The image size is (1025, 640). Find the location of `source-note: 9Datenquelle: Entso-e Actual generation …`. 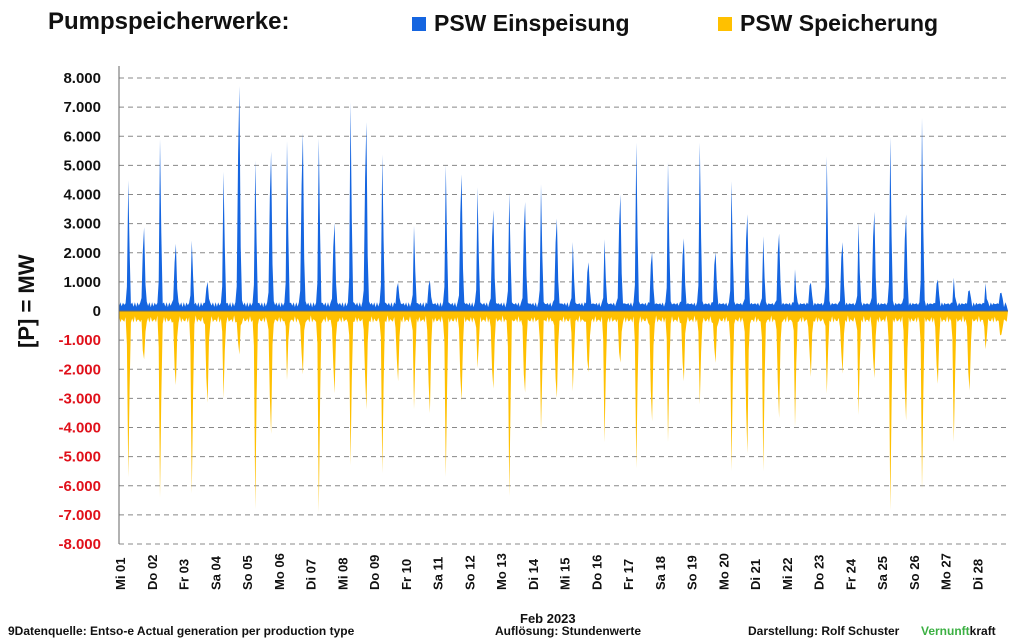

source-note: 9Datenquelle: Entso-e Actual generation … is located at coordinates (181, 631).